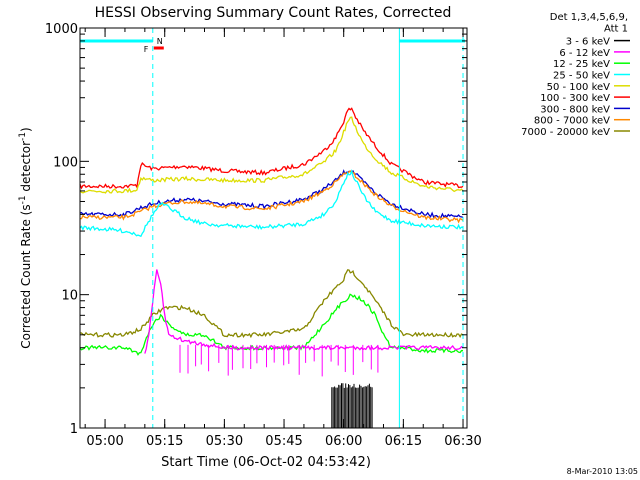 This screenshot has width=640, height=480. Describe the element at coordinates (146, 49) in the screenshot. I see `flare-flag-label: F` at that location.